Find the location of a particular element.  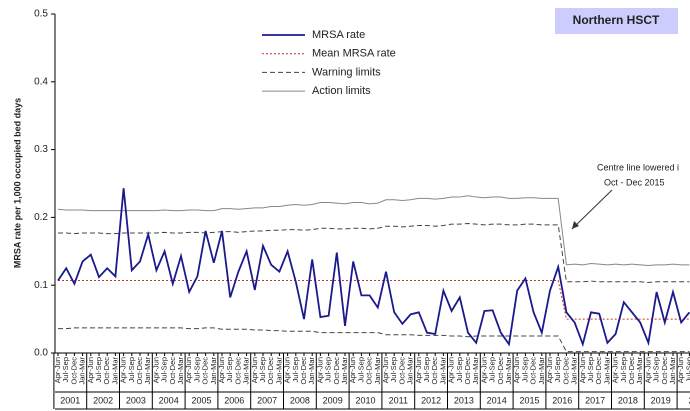

y-tick-label: 0.3 is located at coordinates (41, 149).